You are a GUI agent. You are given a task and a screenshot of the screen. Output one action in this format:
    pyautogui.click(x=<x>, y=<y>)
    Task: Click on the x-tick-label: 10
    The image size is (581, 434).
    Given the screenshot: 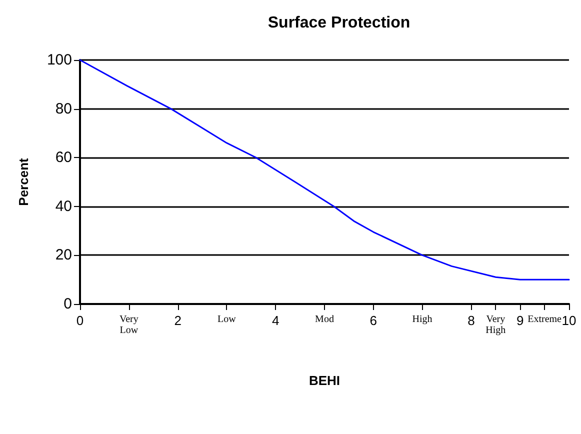 What is the action you would take?
    pyautogui.click(x=569, y=320)
    